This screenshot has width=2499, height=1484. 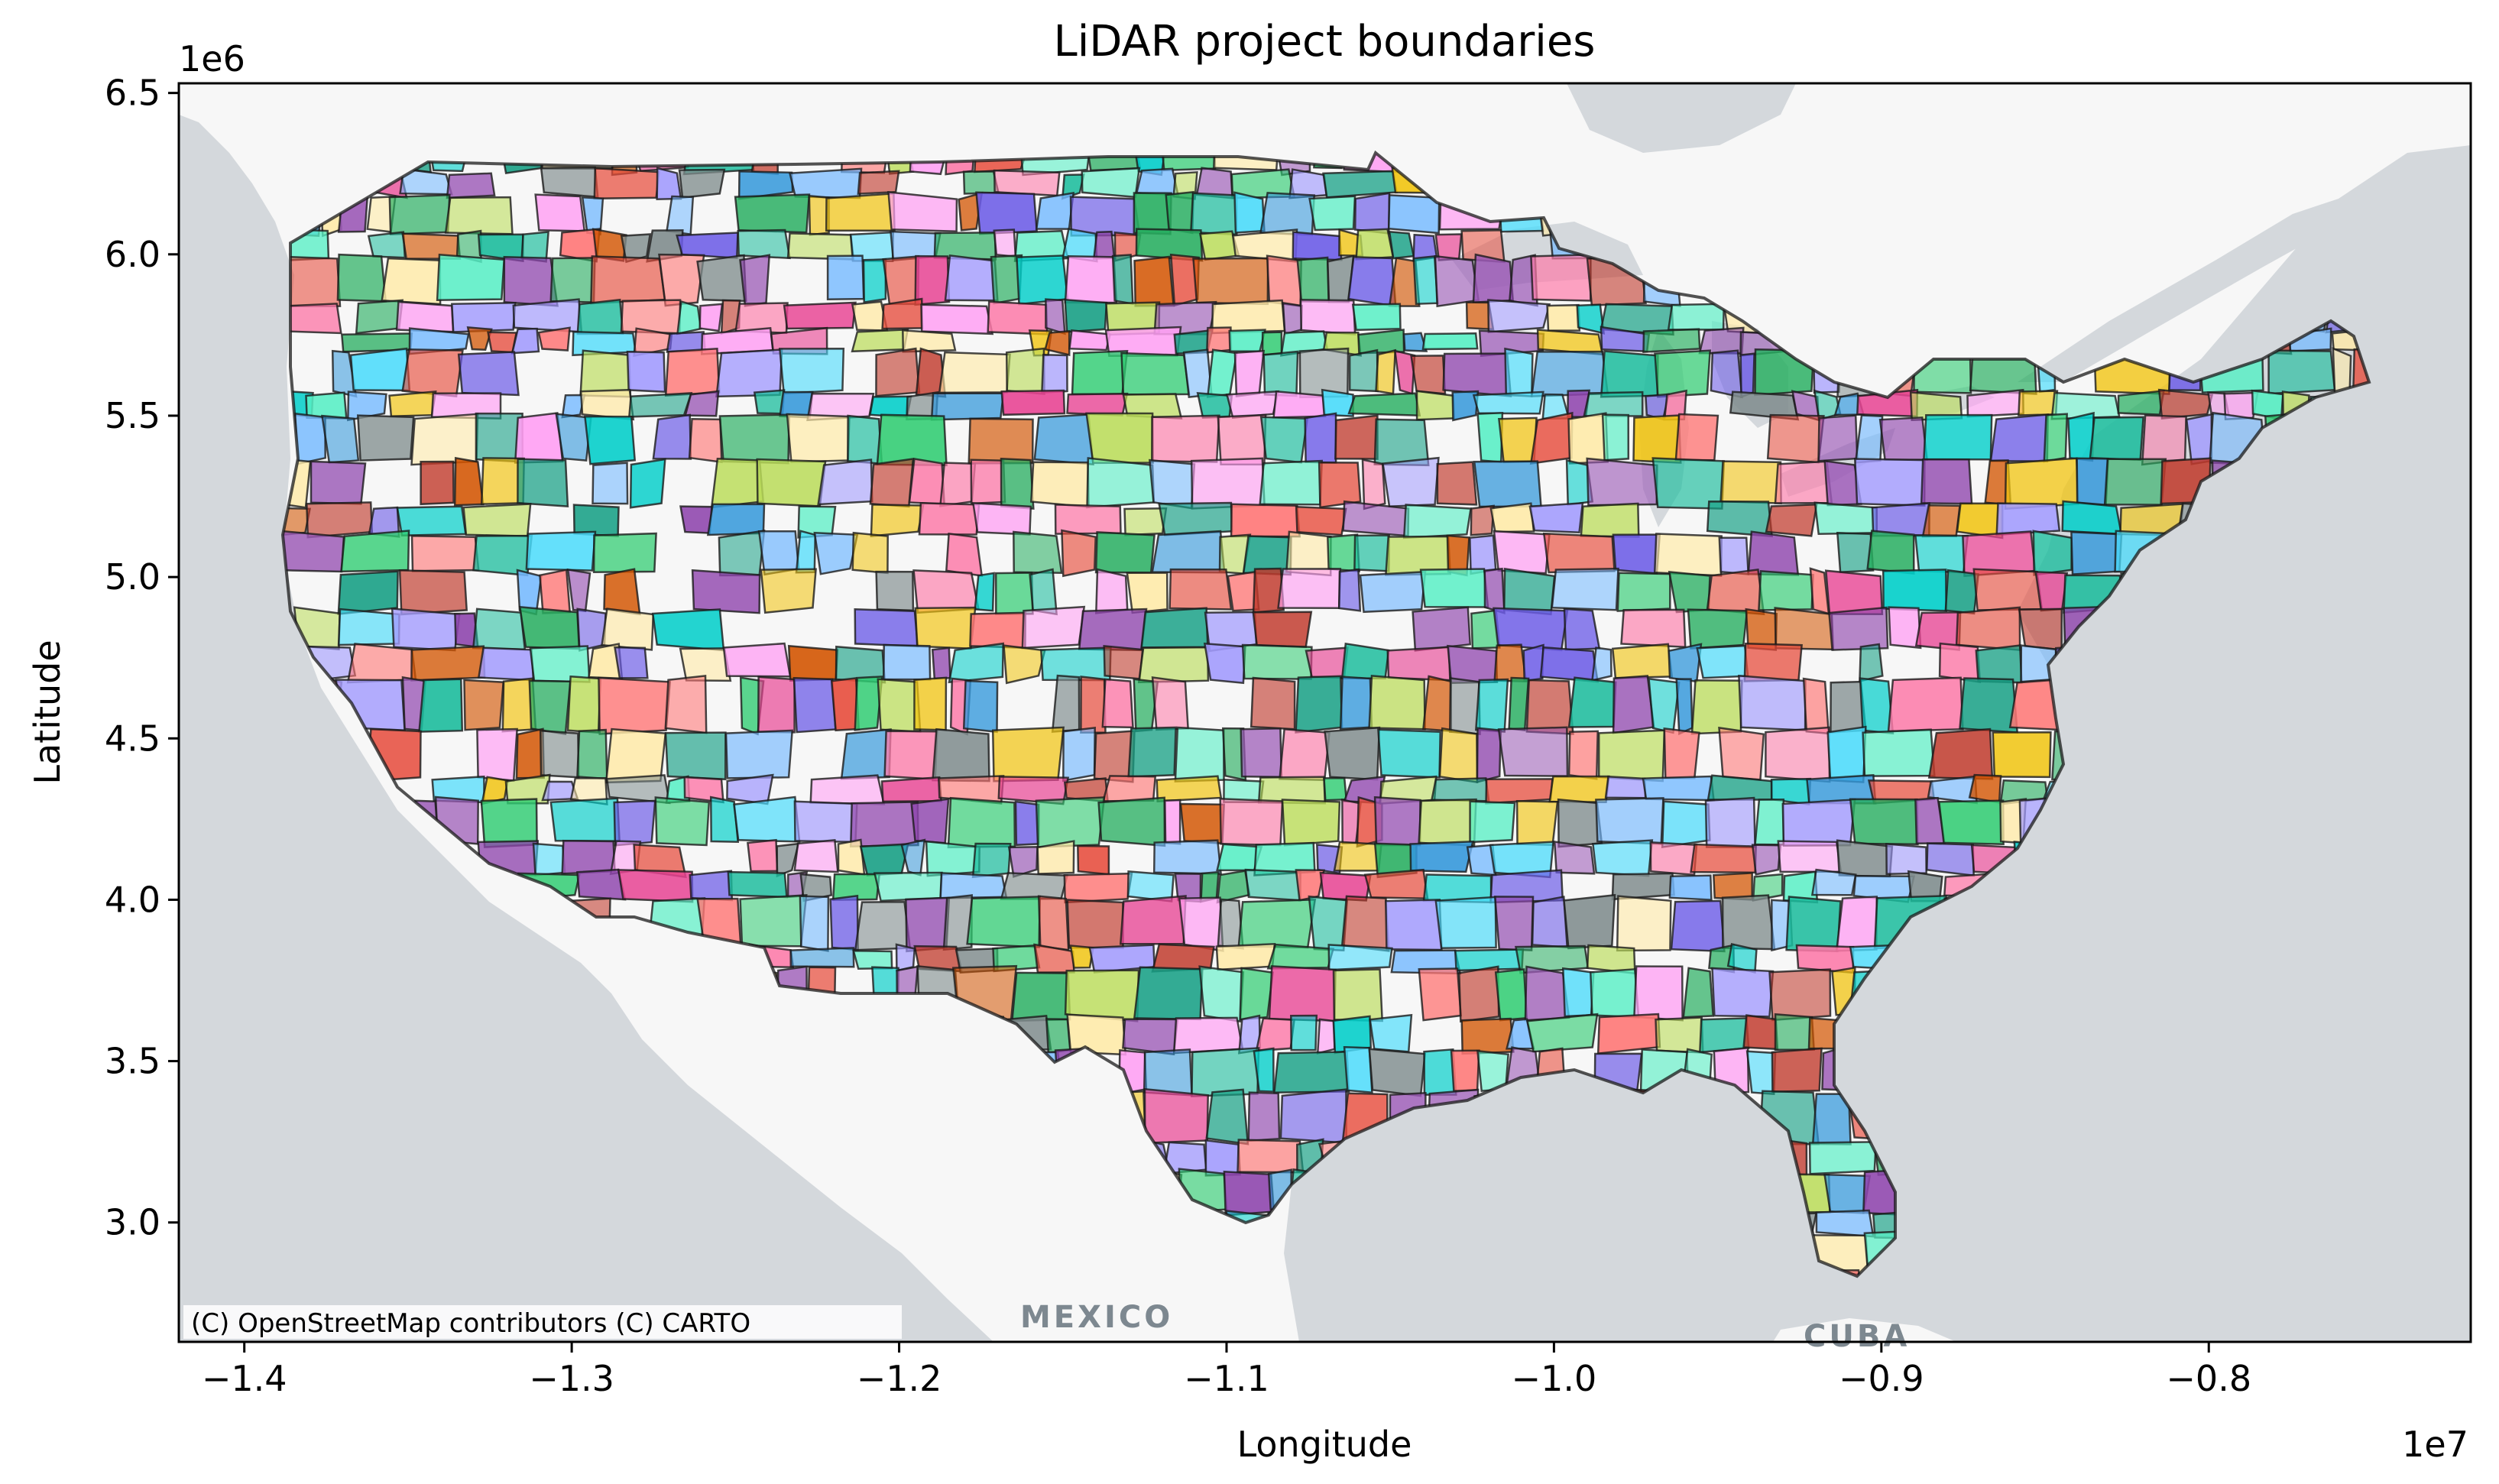 What do you see at coordinates (1864, 1330) in the screenshot?
I see `basemap-land-cuba` at bounding box center [1864, 1330].